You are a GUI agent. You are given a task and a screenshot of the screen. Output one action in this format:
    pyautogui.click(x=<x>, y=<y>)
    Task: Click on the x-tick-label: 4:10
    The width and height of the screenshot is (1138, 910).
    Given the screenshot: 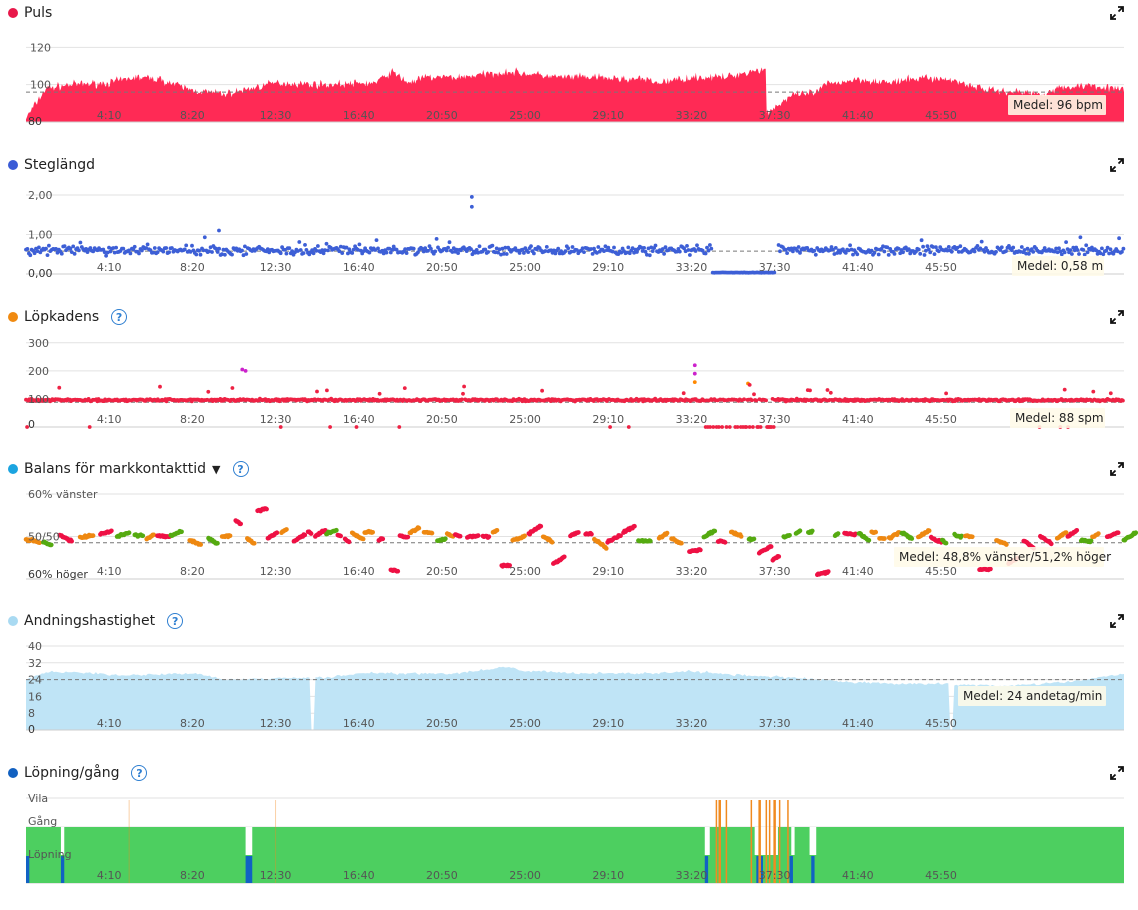 What is the action you would take?
    pyautogui.click(x=109, y=267)
    